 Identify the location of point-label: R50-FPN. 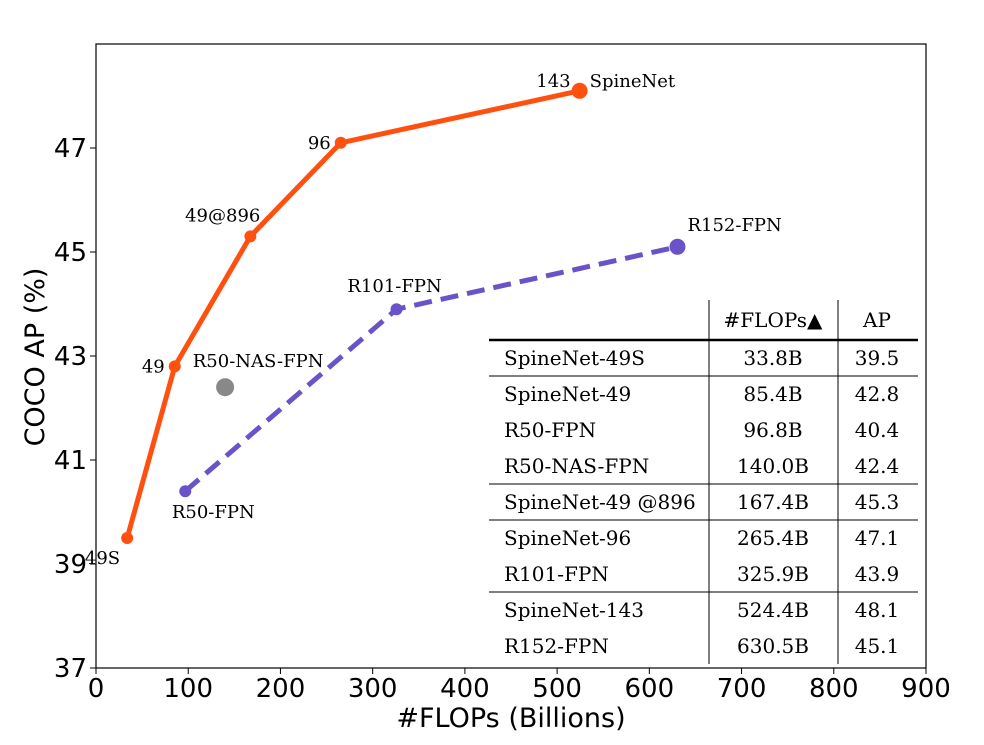
(213, 512).